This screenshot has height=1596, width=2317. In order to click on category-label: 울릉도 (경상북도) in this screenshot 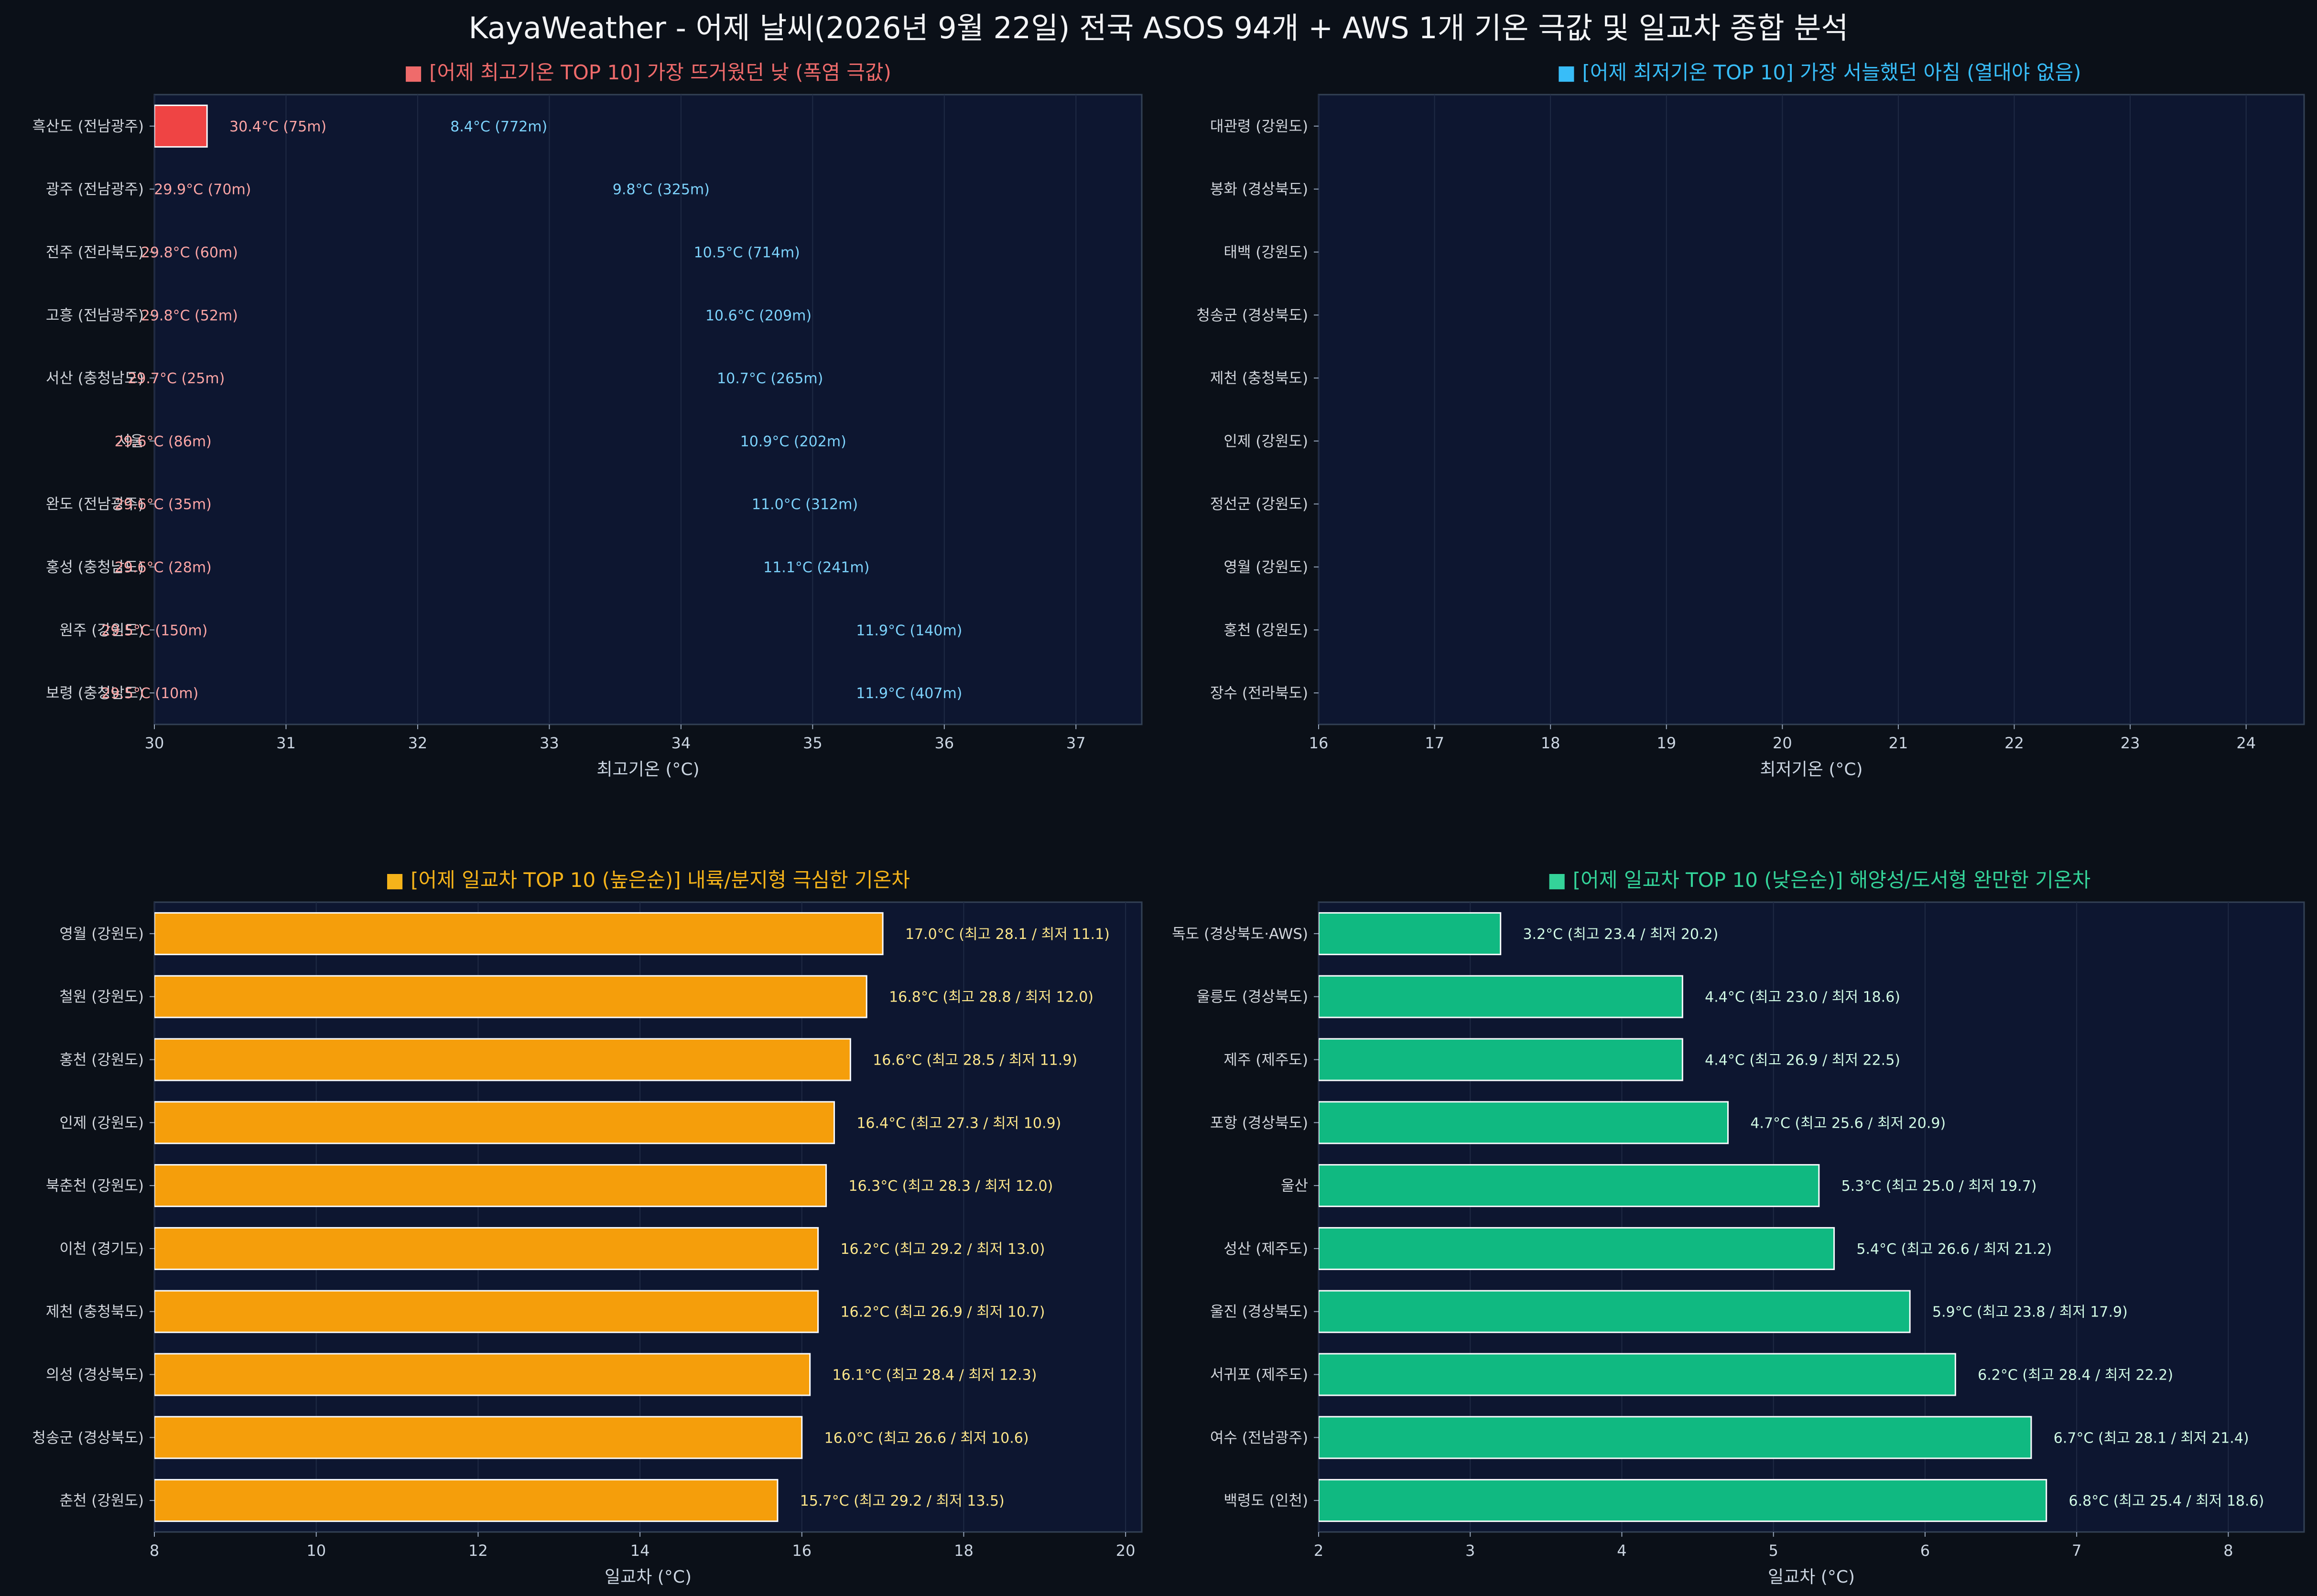, I will do `click(1252, 997)`.